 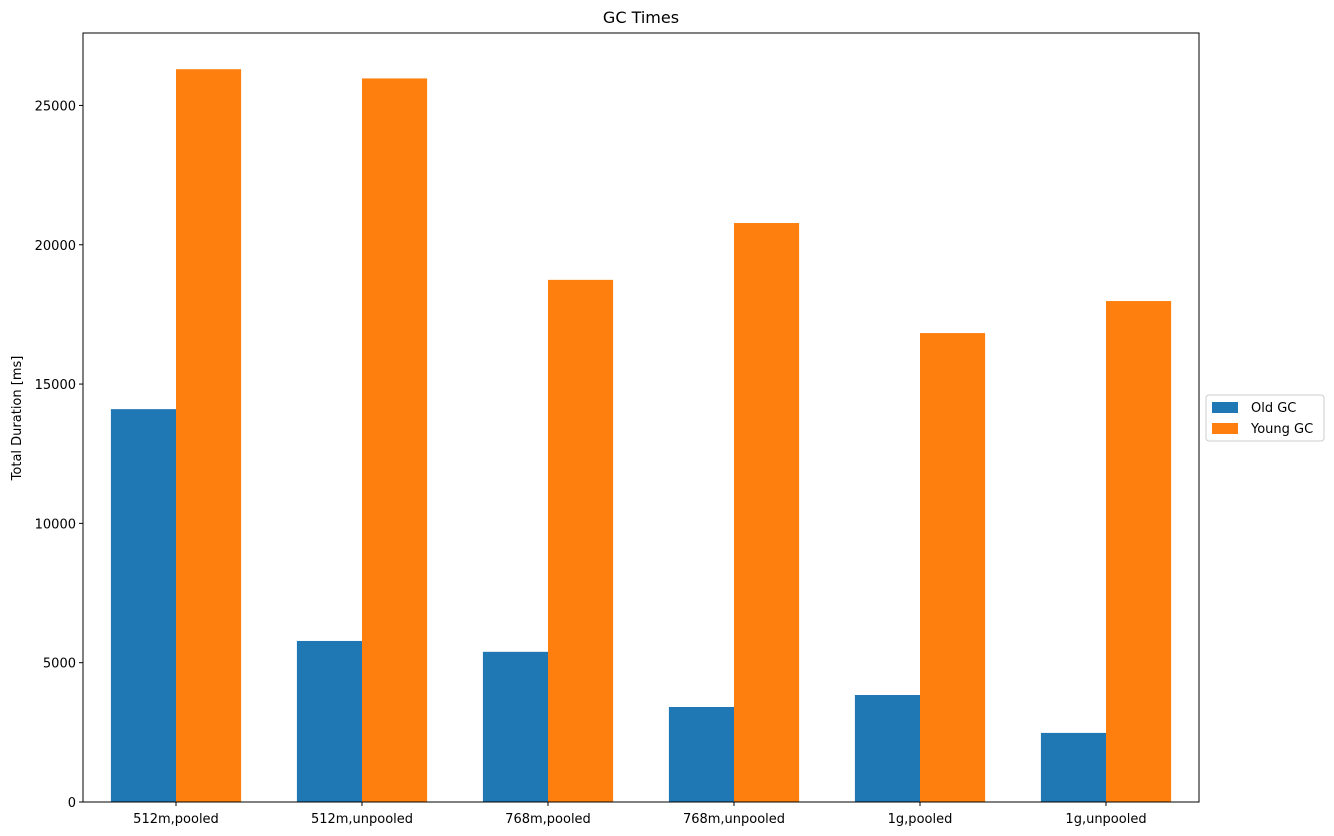 I want to click on chart-title: GC Times, so click(x=641, y=17).